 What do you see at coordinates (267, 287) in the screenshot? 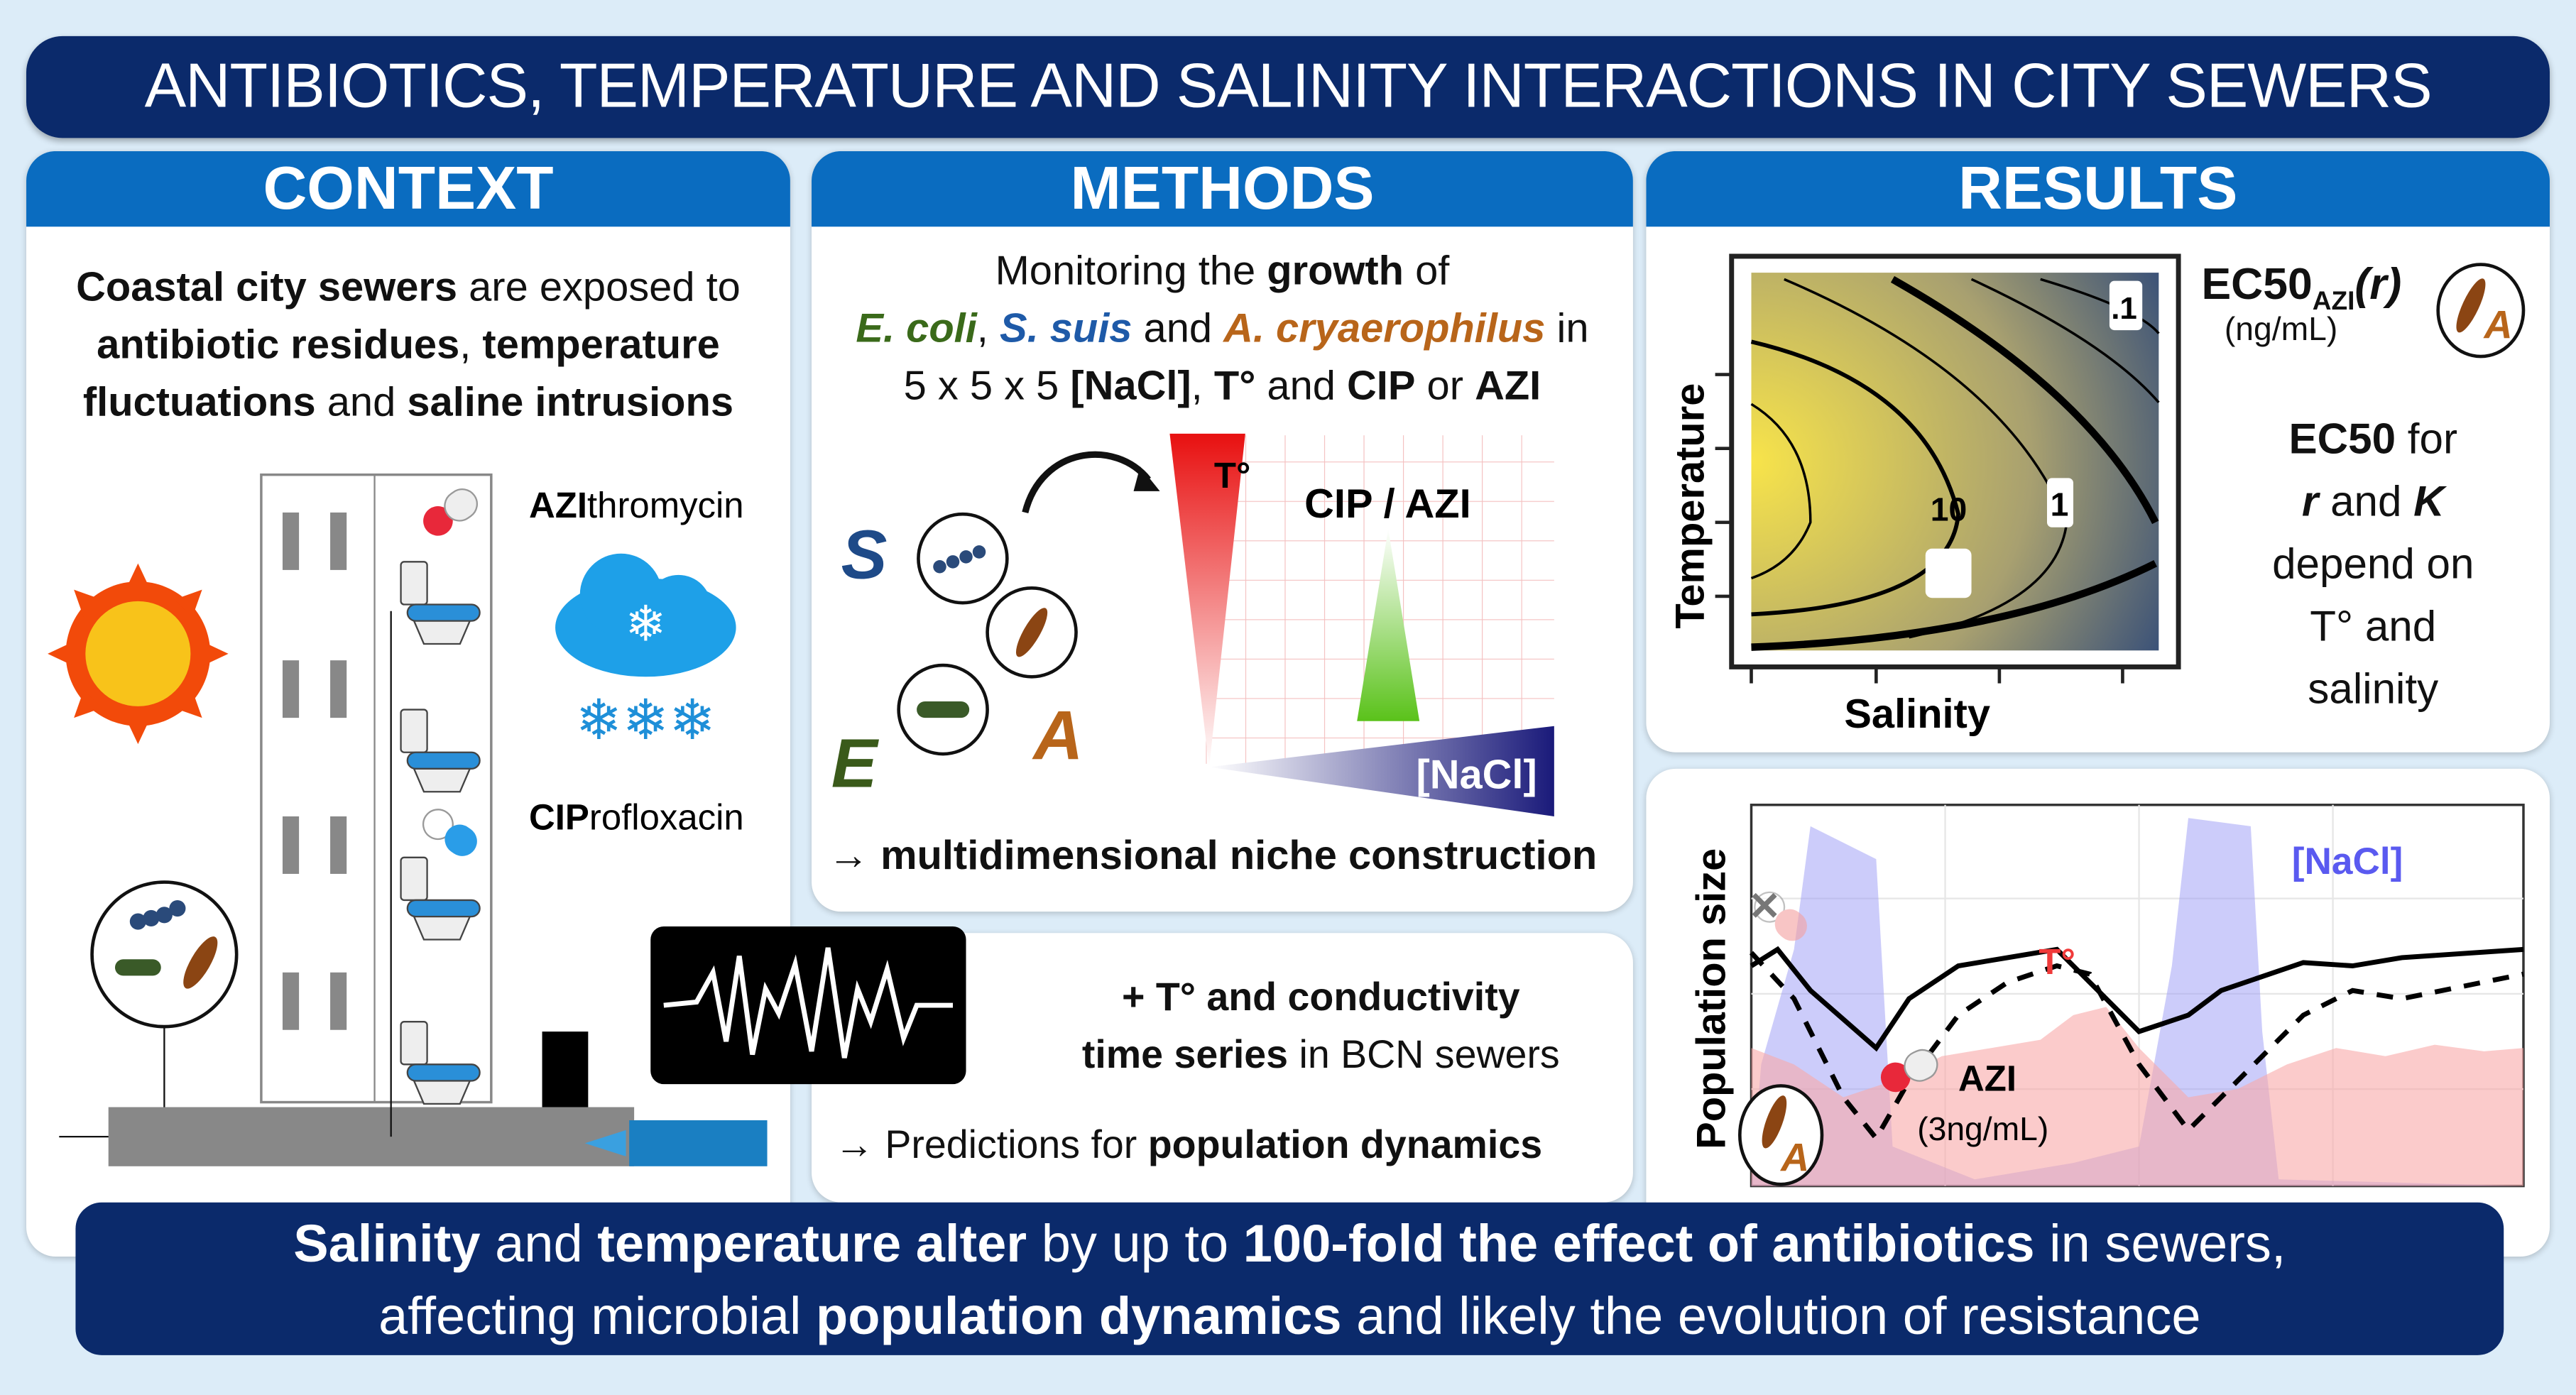
I see `ctx-t1: Coastal city sewers` at bounding box center [267, 287].